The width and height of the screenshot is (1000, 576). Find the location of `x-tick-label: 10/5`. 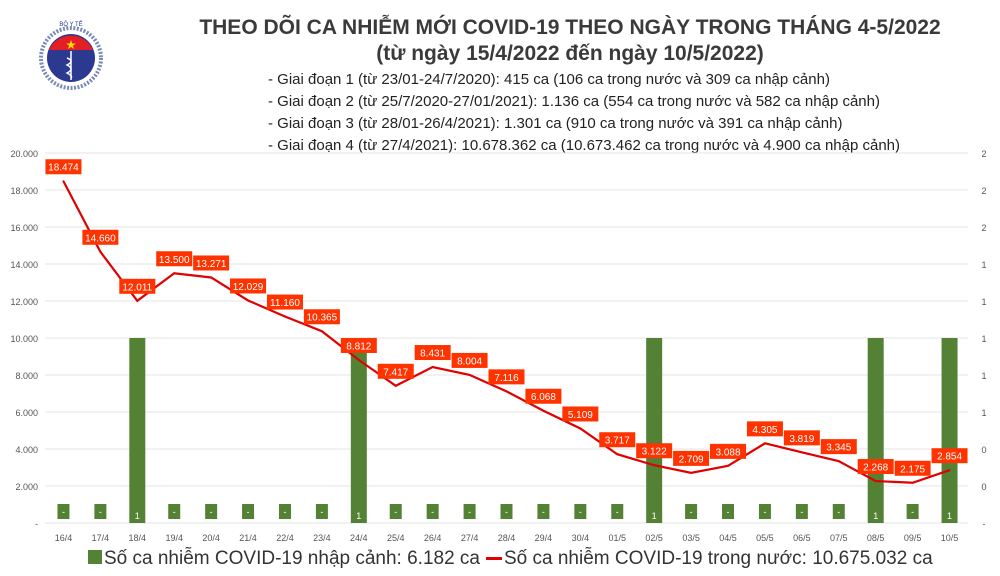

x-tick-label: 10/5 is located at coordinates (950, 538).